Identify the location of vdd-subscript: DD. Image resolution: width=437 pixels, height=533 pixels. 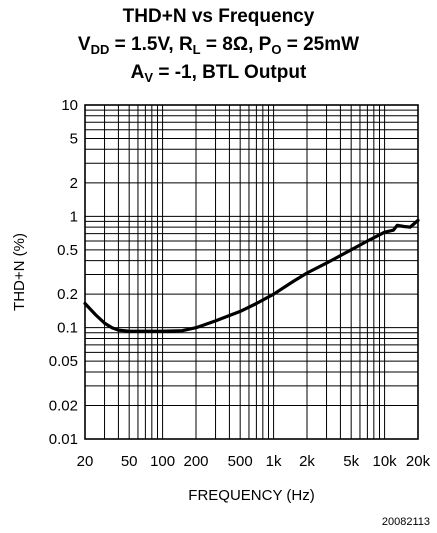
(100, 49).